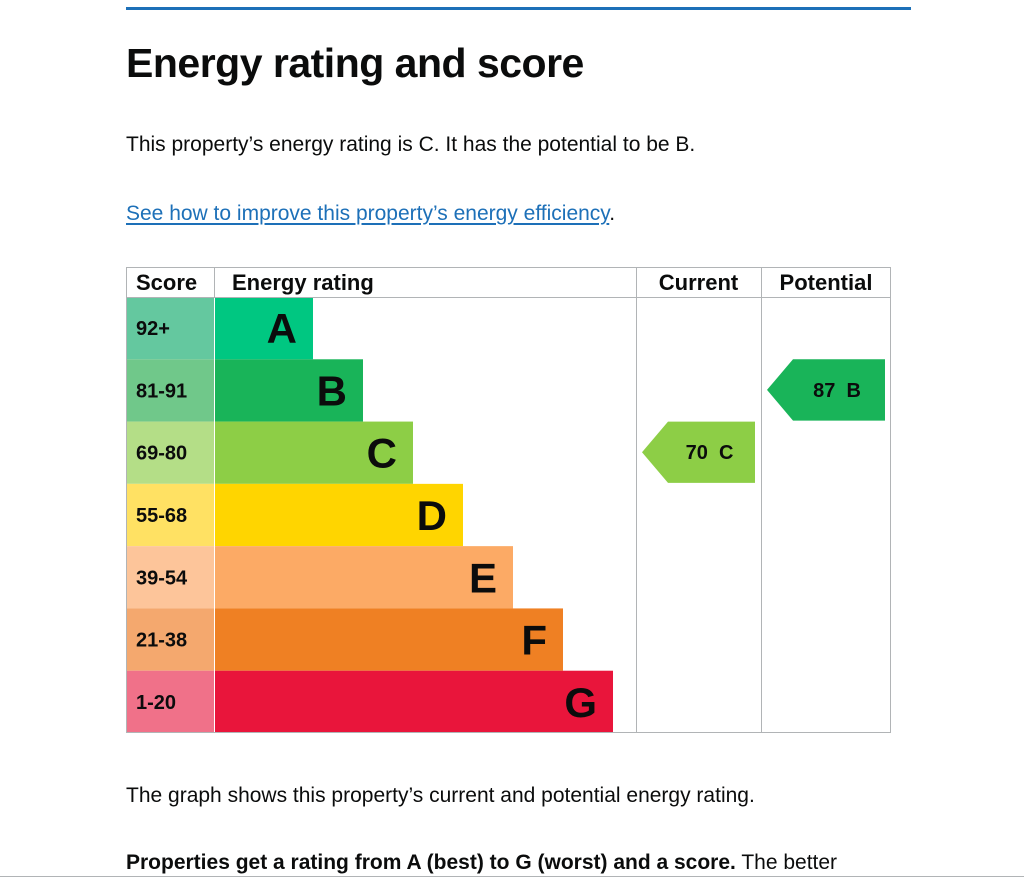 This screenshot has width=1024, height=879. Describe the element at coordinates (161, 641) in the screenshot. I see `score-range-f: 21-38` at that location.